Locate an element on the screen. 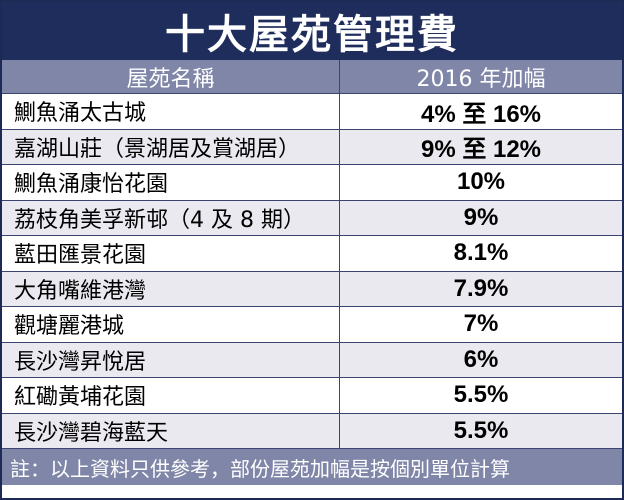 The height and width of the screenshot is (500, 624). increase-rate: 10% is located at coordinates (481, 182).